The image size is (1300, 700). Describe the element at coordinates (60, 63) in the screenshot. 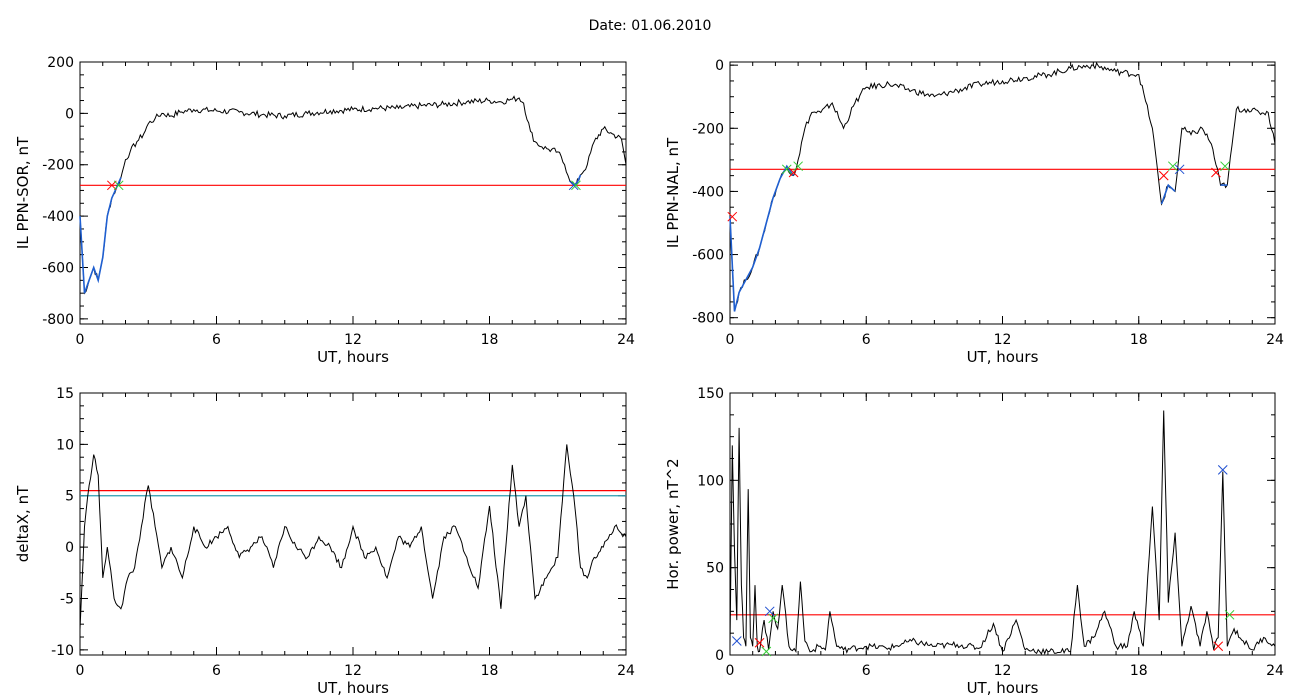

I see `y-tick-label: 200` at that location.